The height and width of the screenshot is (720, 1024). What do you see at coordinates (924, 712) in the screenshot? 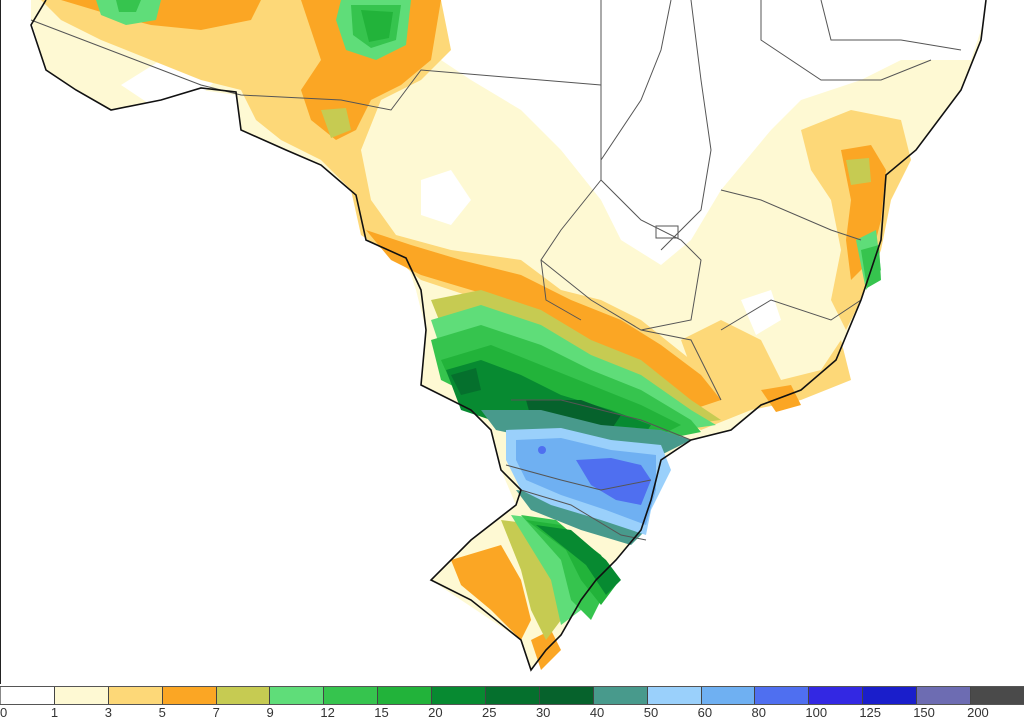
I see `colorbar-tick-label: 150` at bounding box center [924, 712].